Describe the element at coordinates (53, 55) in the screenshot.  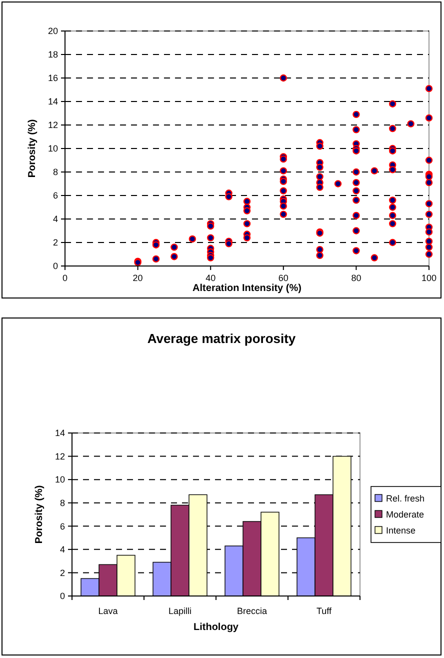
I see `y-tick-label: 18` at that location.